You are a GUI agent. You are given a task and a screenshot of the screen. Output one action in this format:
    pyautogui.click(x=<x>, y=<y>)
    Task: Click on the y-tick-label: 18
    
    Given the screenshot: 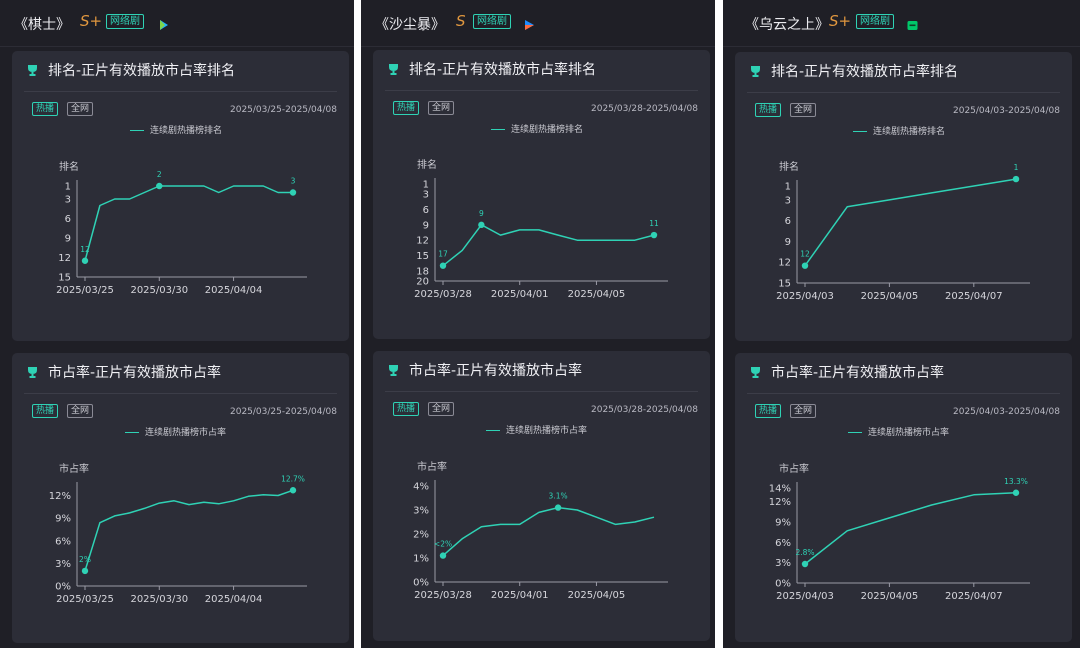 What is the action you would take?
    pyautogui.click(x=422, y=271)
    